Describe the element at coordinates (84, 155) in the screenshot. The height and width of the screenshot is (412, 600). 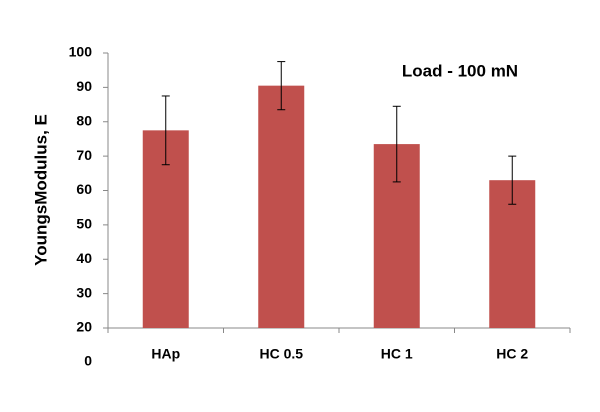
I see `y-tick-label: 70` at that location.